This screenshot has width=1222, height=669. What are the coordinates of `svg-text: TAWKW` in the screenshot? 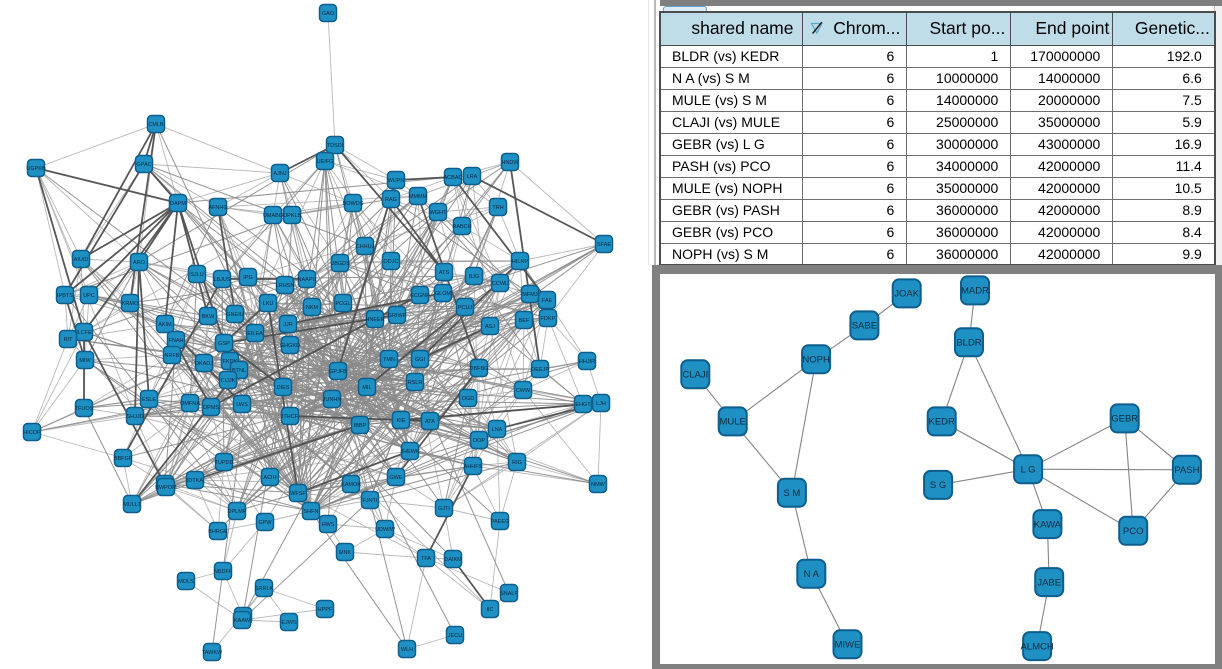 It's located at (212, 653).